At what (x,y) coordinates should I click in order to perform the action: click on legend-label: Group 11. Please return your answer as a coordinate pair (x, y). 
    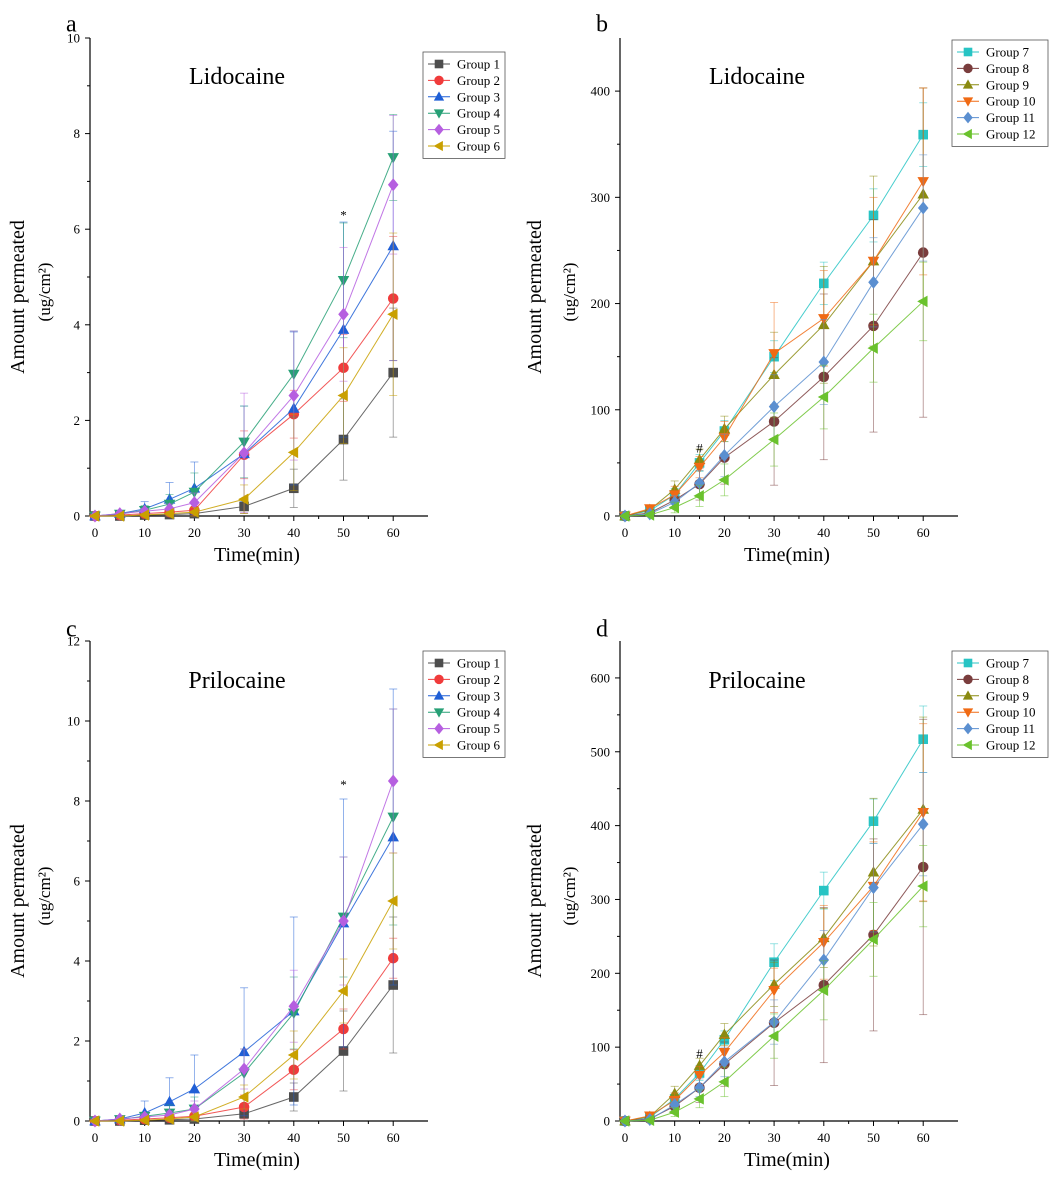
    Looking at the image, I should click on (1010, 728).